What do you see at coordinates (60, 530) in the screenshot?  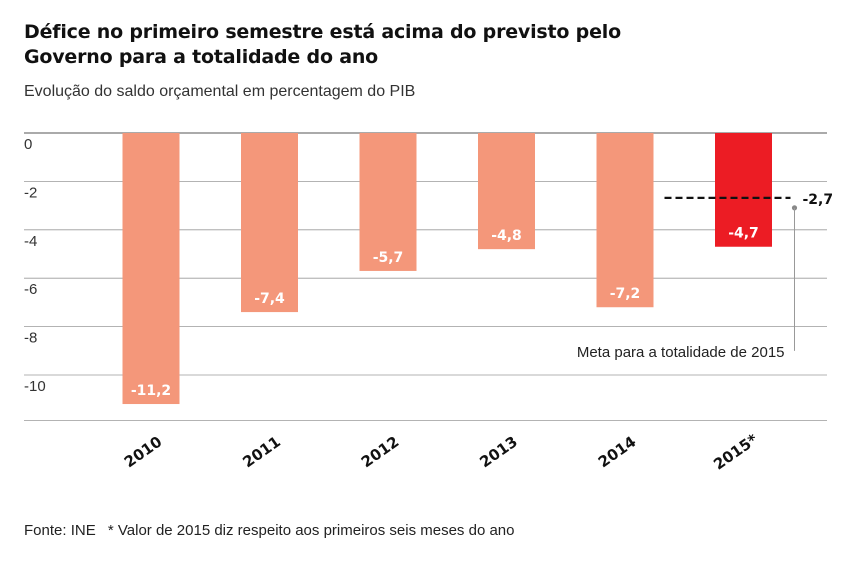 I see `source-note: Fonte: INE` at bounding box center [60, 530].